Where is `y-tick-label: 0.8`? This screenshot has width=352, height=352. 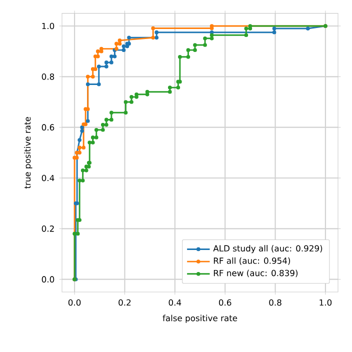
y-tick-label: 0.8 is located at coordinates (48, 77).